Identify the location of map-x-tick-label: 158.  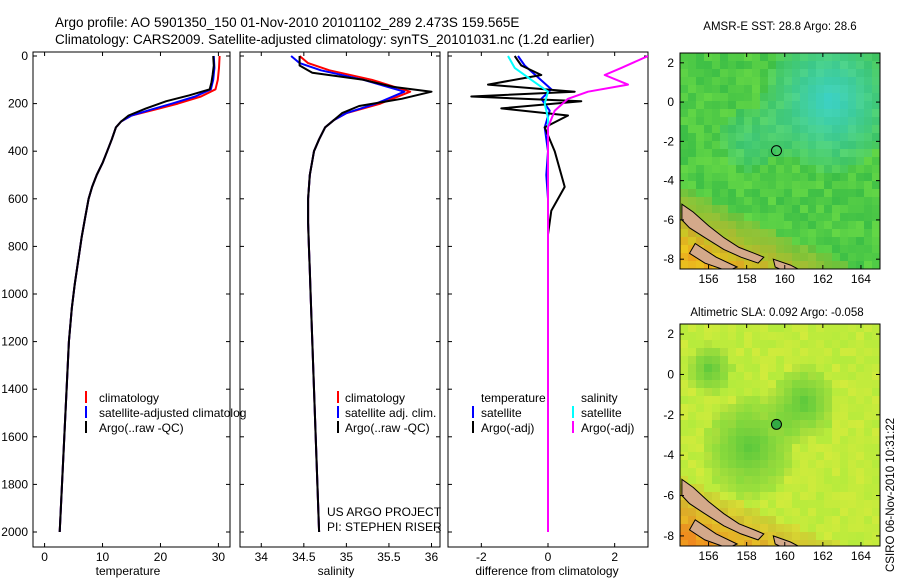
(747, 279).